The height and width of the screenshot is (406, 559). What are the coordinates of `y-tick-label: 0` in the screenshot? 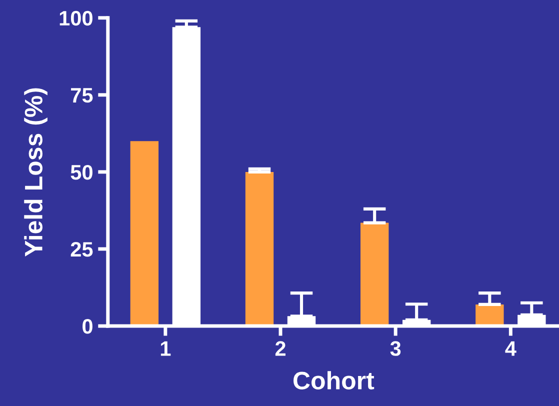 It's located at (87, 326).